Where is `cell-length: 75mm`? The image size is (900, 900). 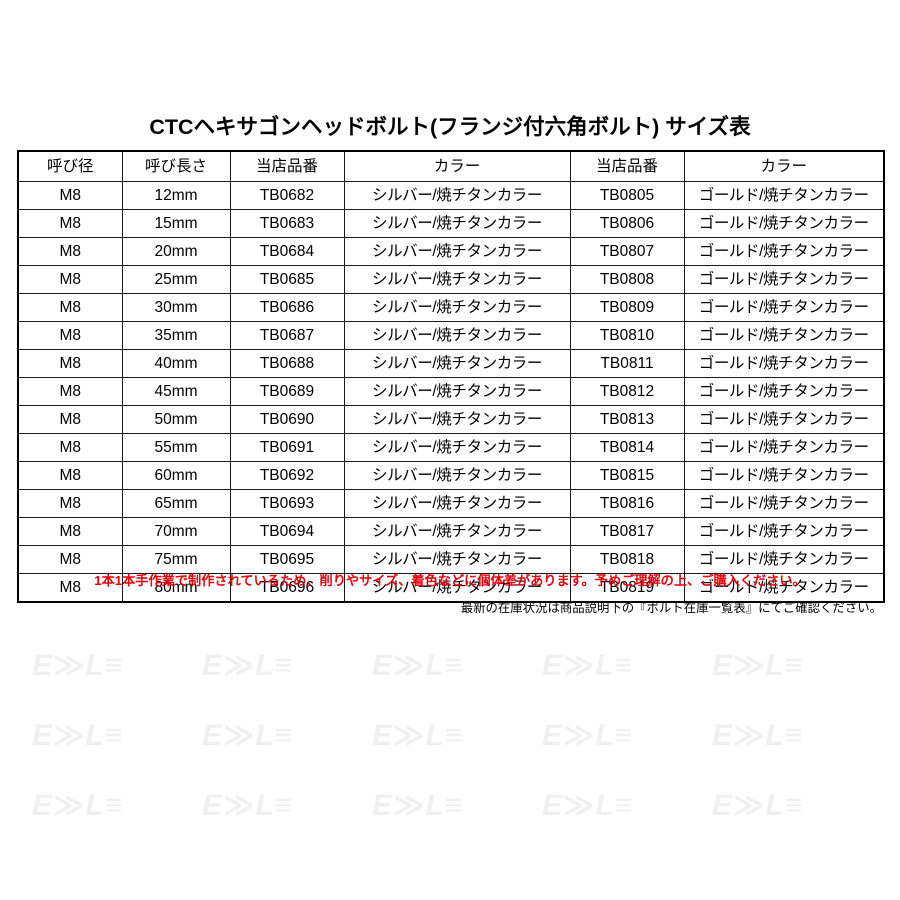
cell-length: 75mm is located at coordinates (176, 559).